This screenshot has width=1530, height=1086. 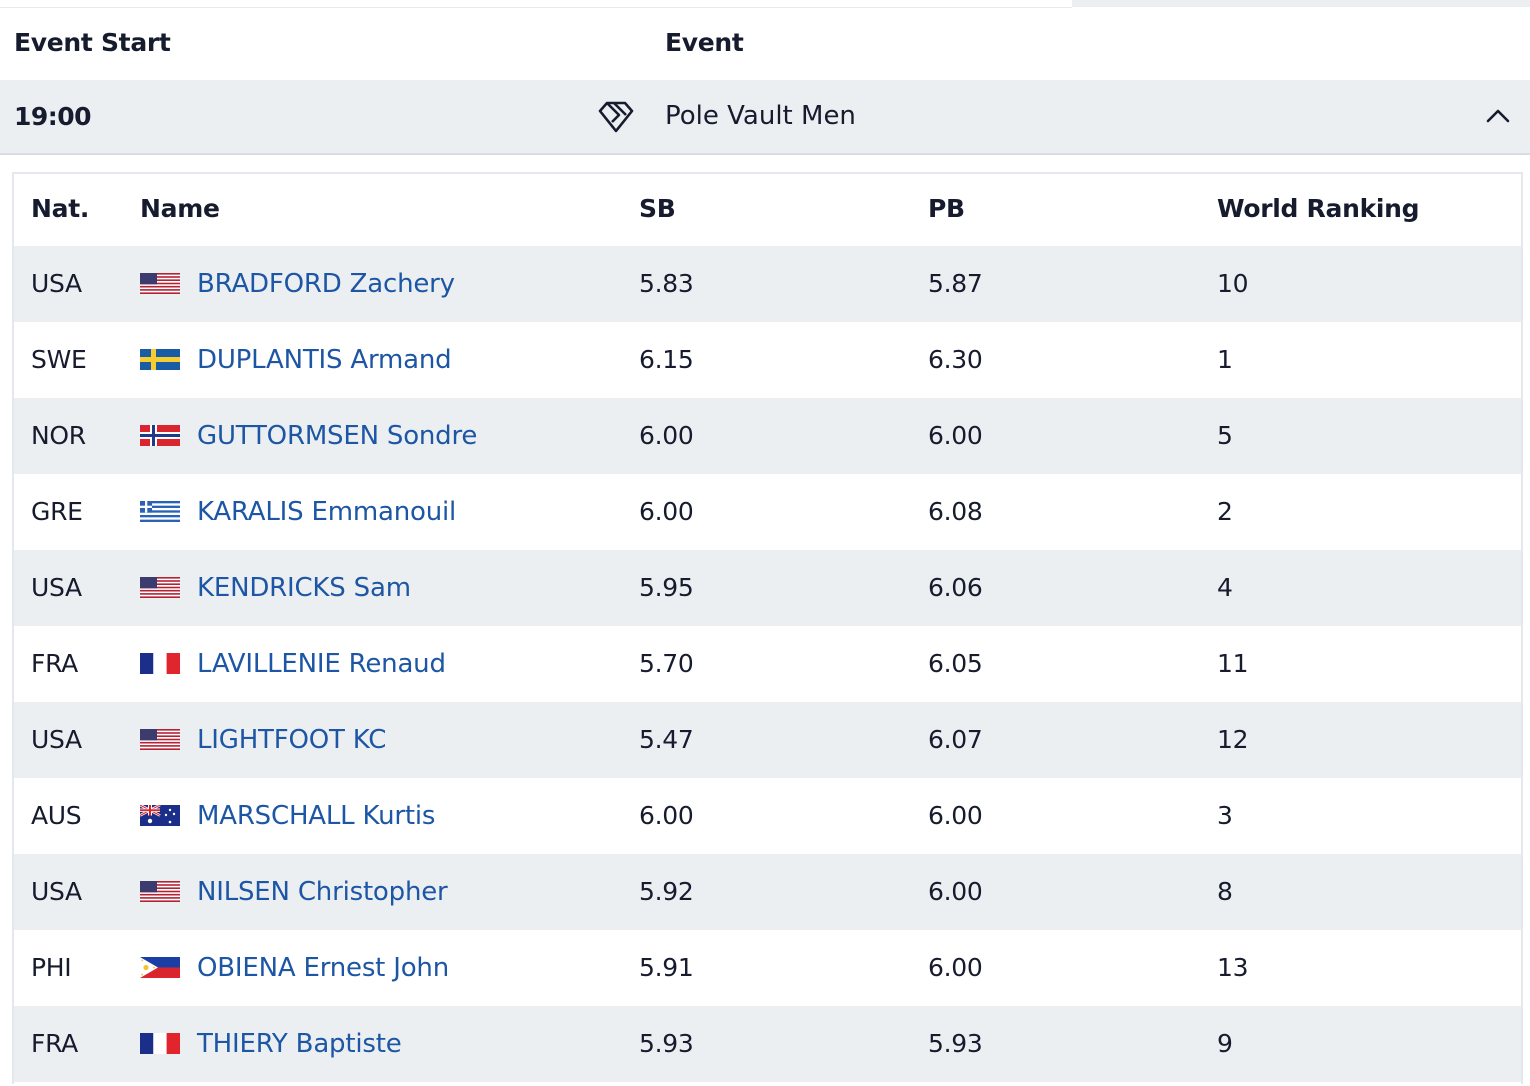 What do you see at coordinates (58, 435) in the screenshot?
I see `nat-code: NOR` at bounding box center [58, 435].